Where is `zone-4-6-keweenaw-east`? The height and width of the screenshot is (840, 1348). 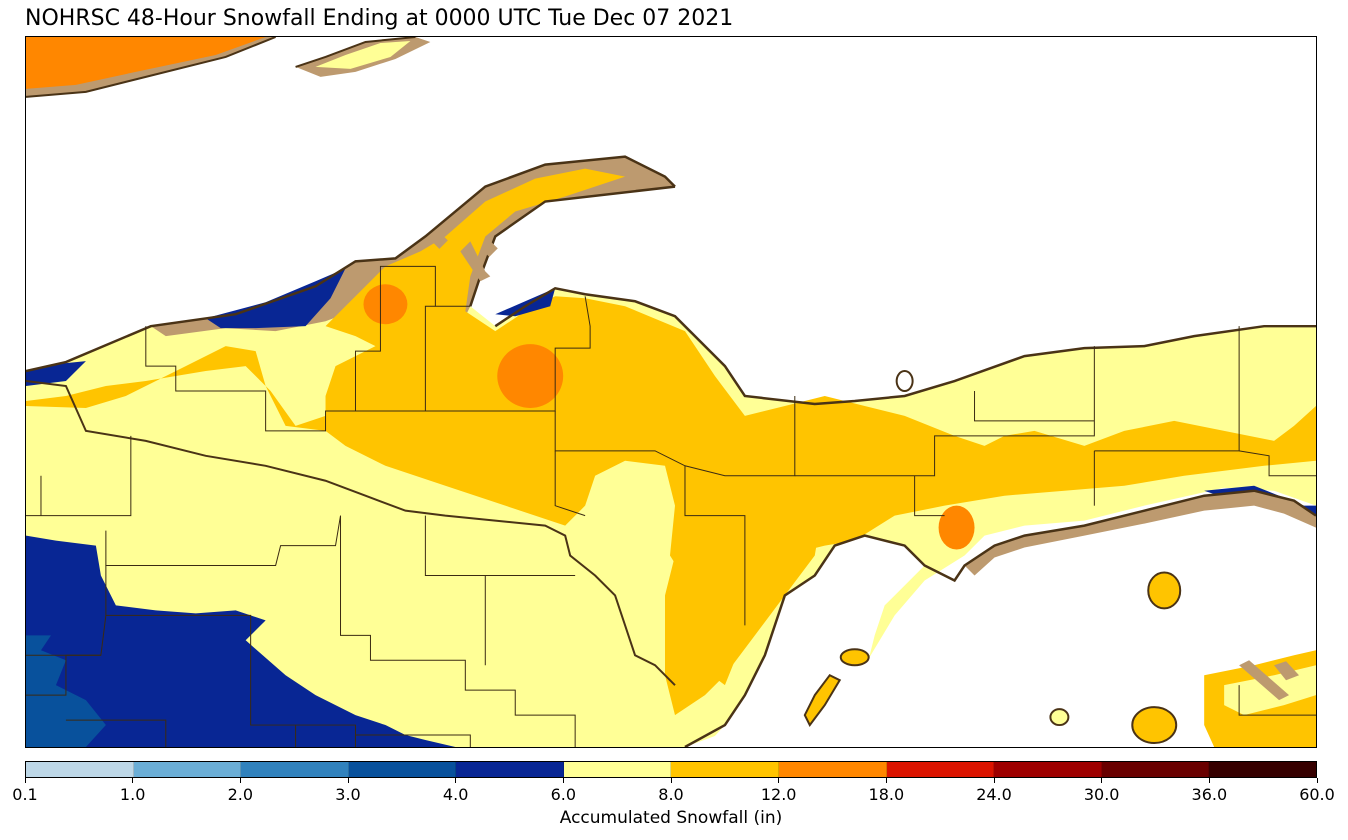
zone-4-6-keweenaw-east is located at coordinates (525, 302).